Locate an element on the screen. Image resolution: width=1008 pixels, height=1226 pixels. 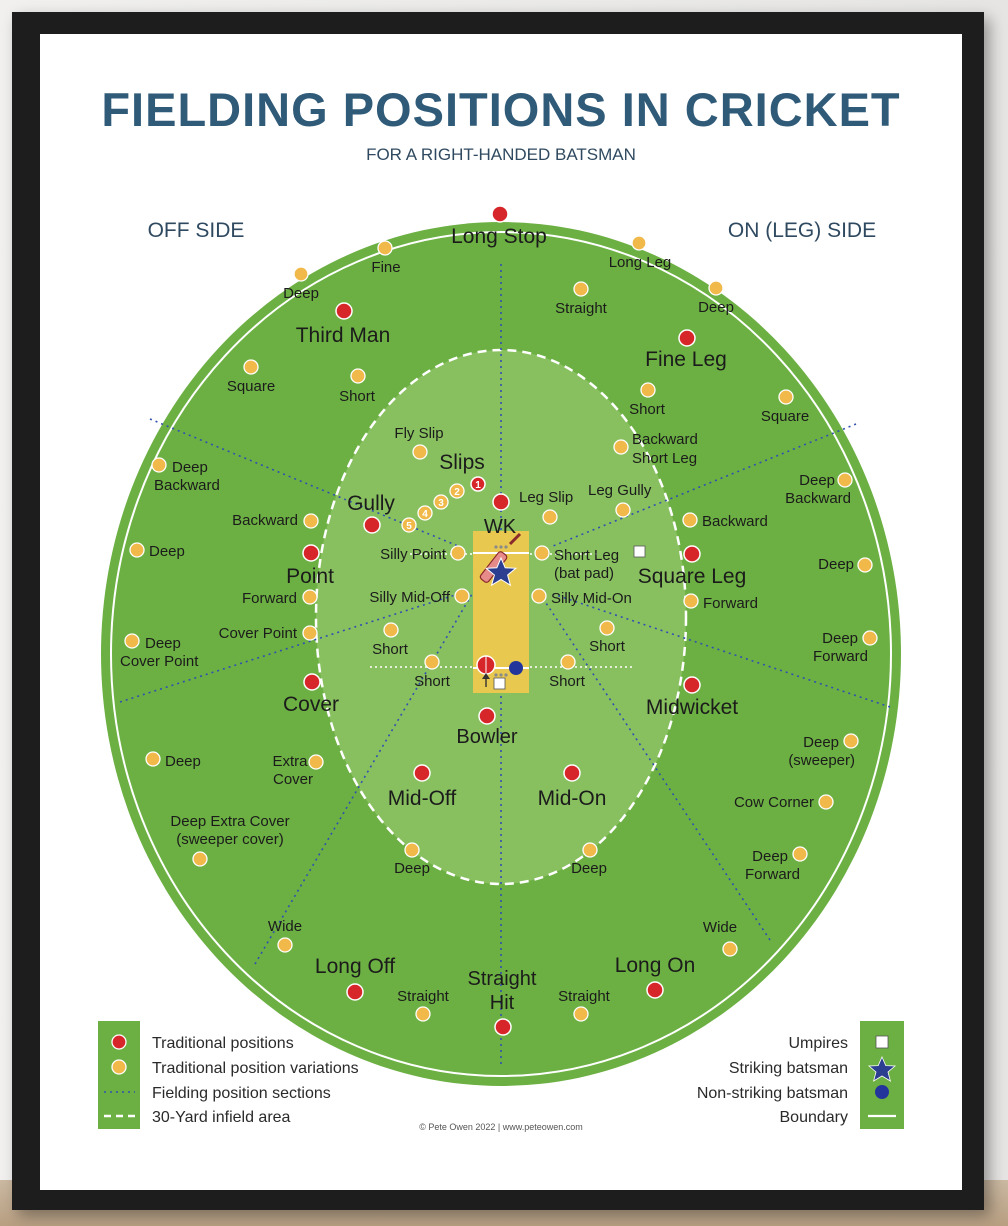
label-slips: Slips is located at coordinates (462, 462).